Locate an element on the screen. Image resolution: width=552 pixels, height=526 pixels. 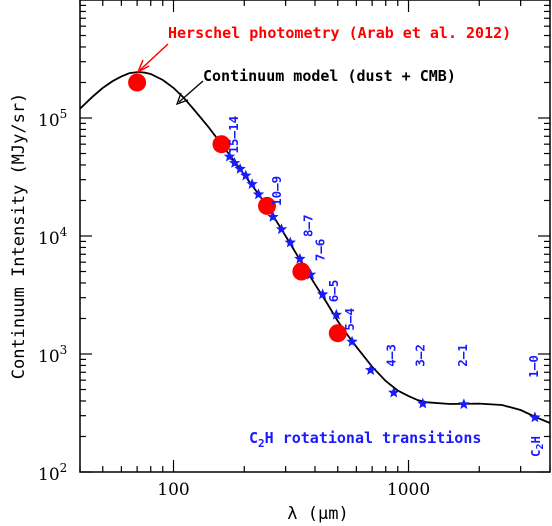
transition-label: 5–4 is located at coordinates (349, 319).